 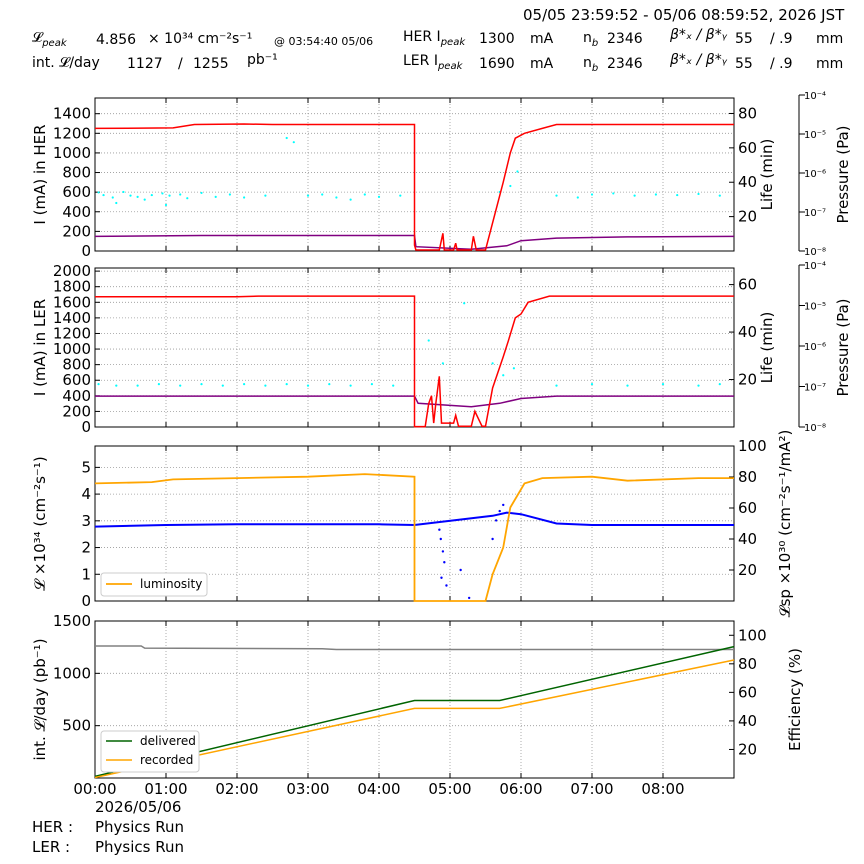 I want to click on ler-beta-y: / .9, so click(x=781, y=64).